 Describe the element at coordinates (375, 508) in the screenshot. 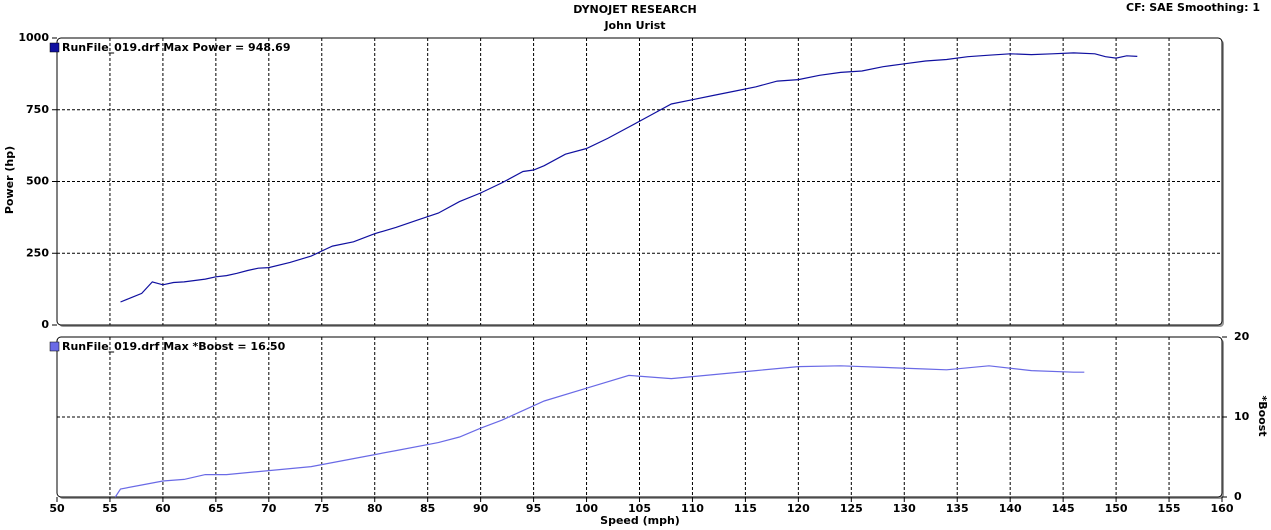

I see `x-tick-label: 80` at that location.